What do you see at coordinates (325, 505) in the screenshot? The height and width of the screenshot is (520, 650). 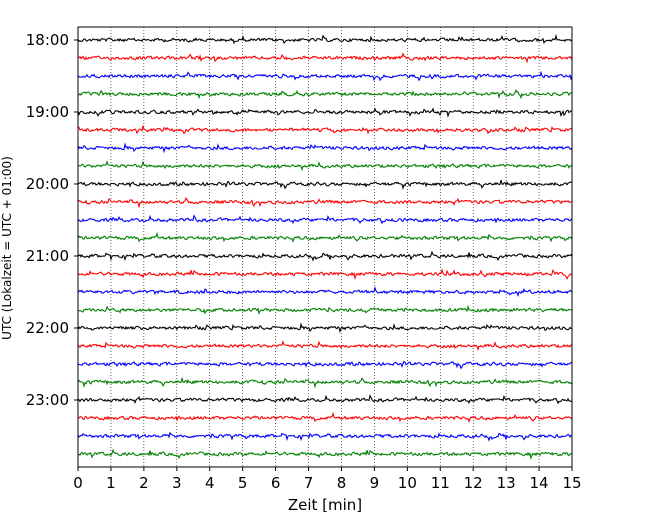 I see `x-axis-label: Zeit [min]` at bounding box center [325, 505].